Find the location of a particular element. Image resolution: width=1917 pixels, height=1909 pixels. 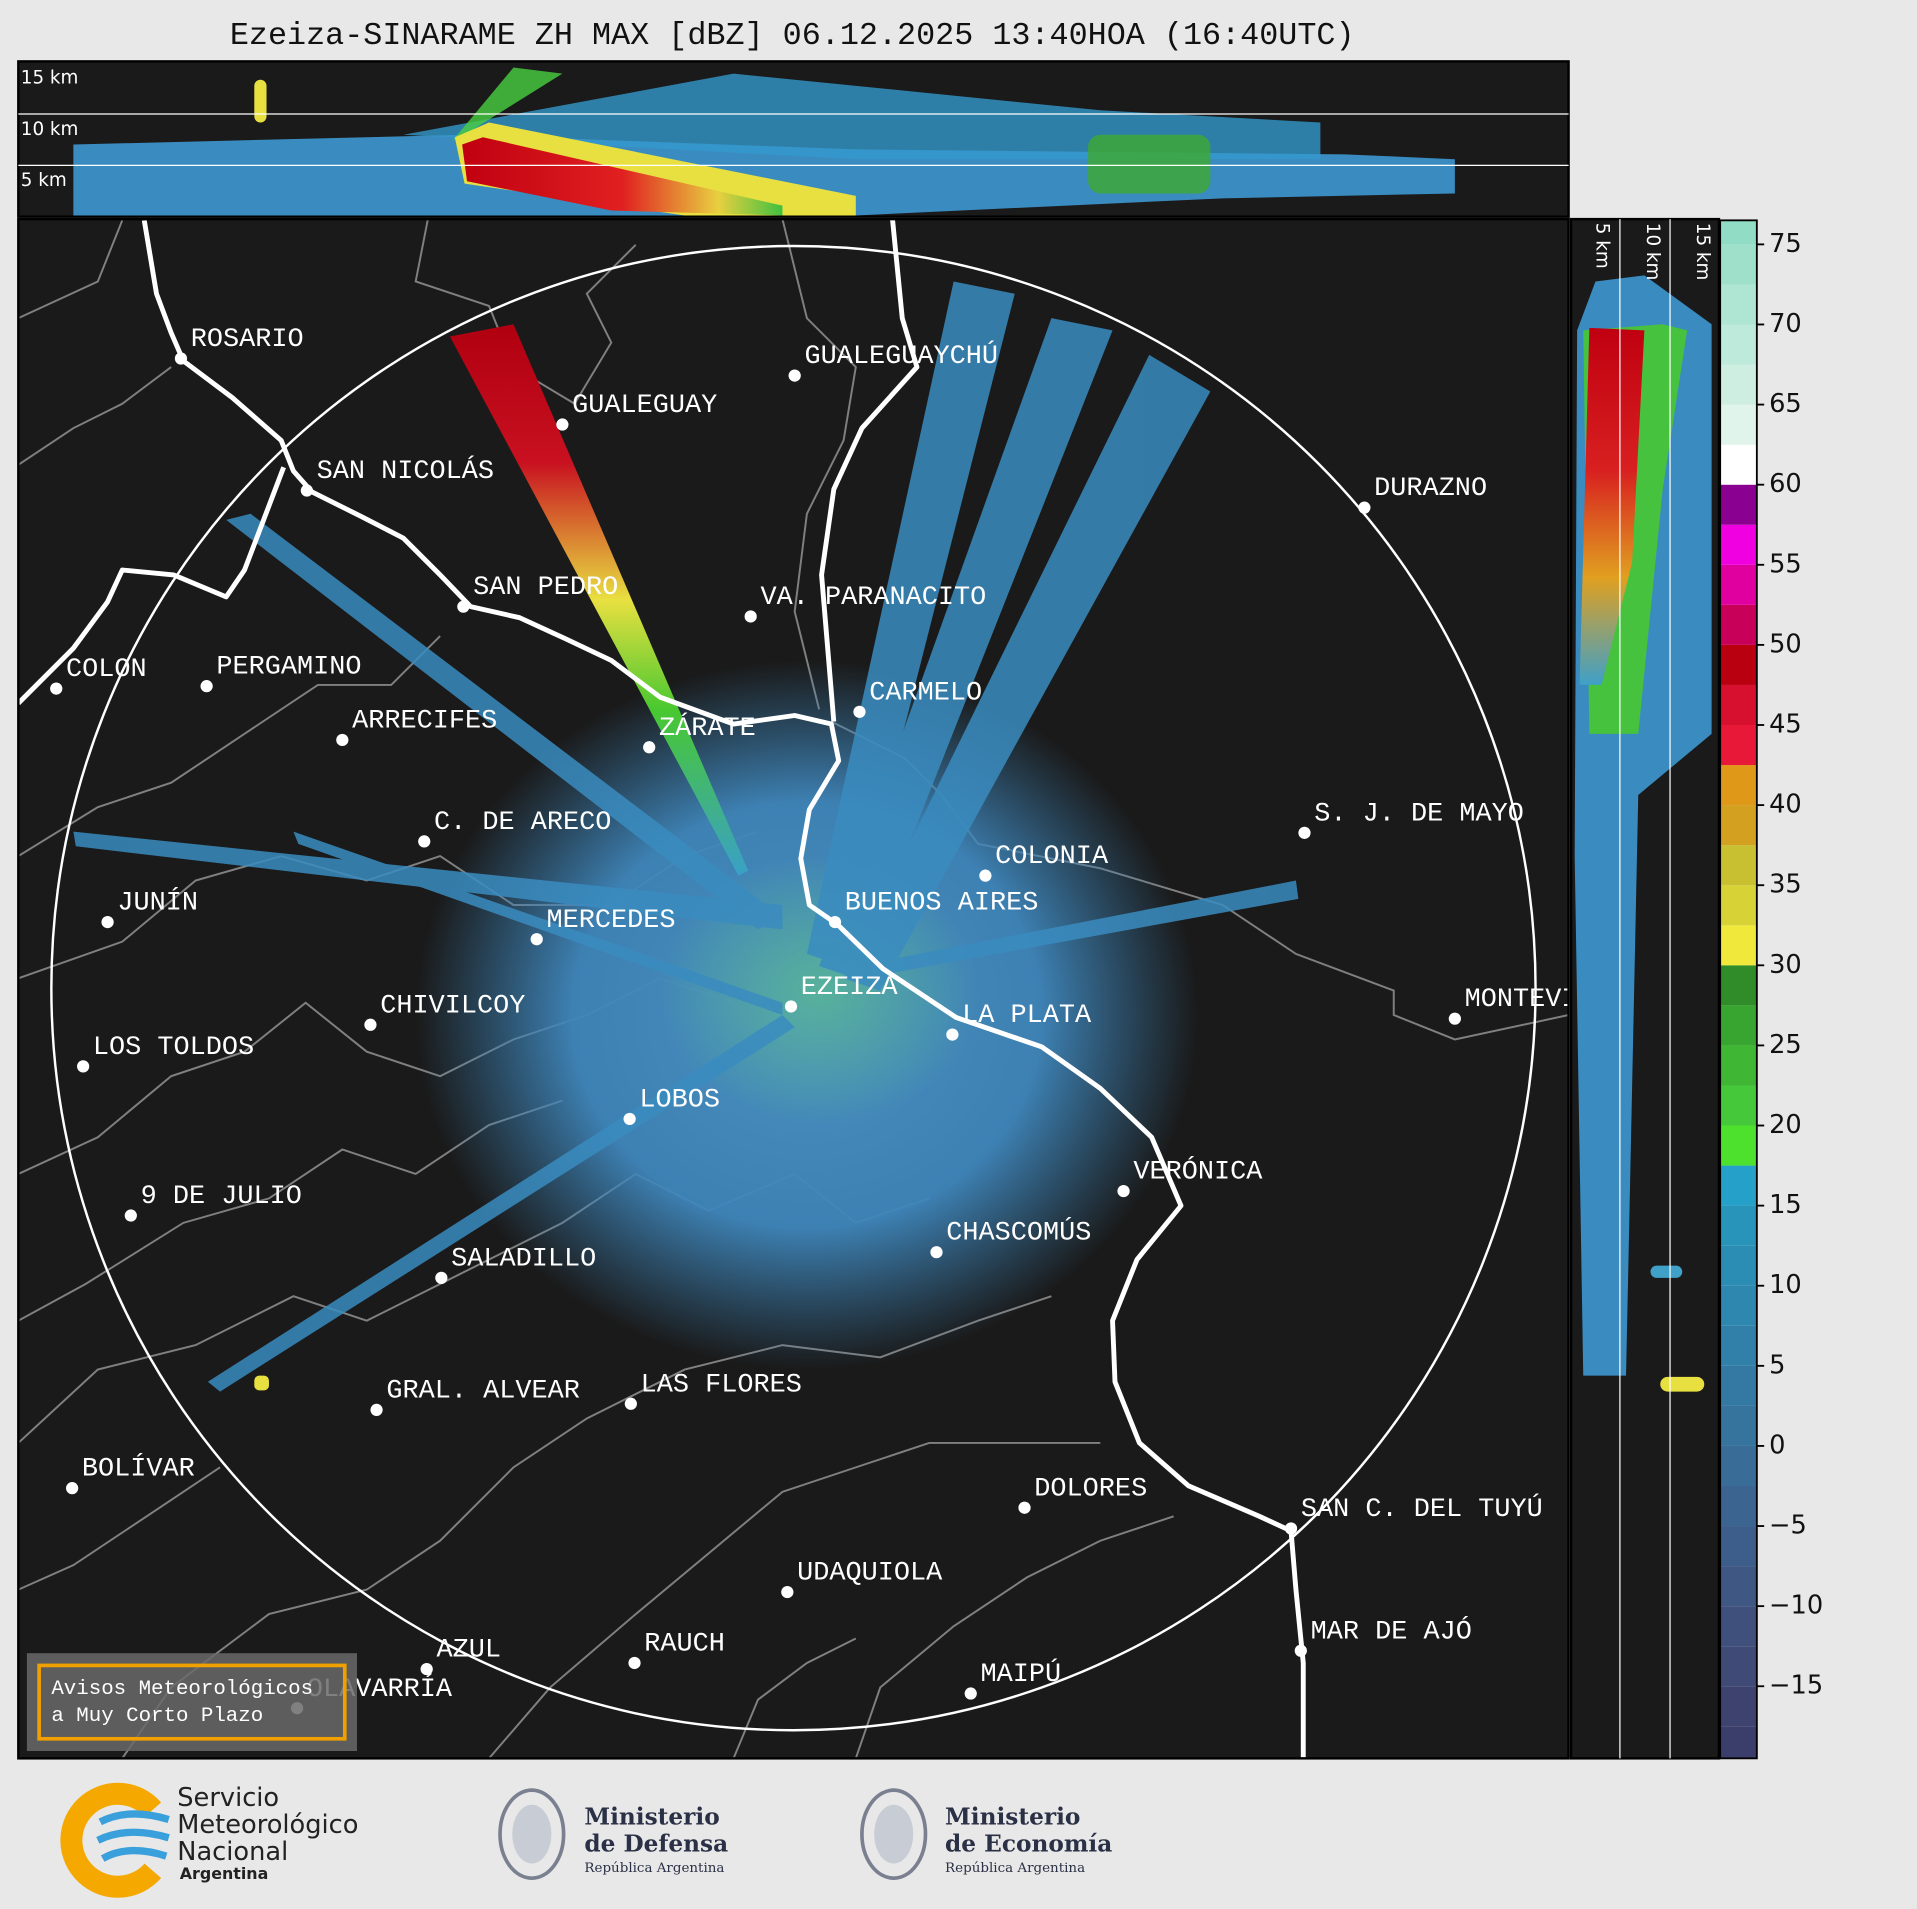

coastline is located at coordinates (152, 585).